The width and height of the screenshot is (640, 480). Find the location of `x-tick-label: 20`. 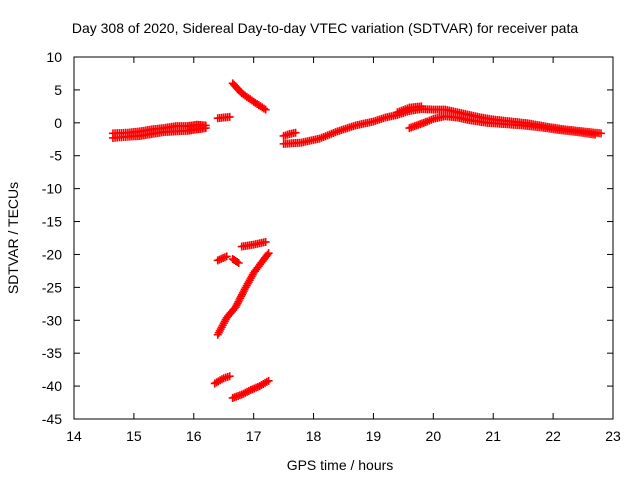

x-tick-label: 20 is located at coordinates (434, 436).